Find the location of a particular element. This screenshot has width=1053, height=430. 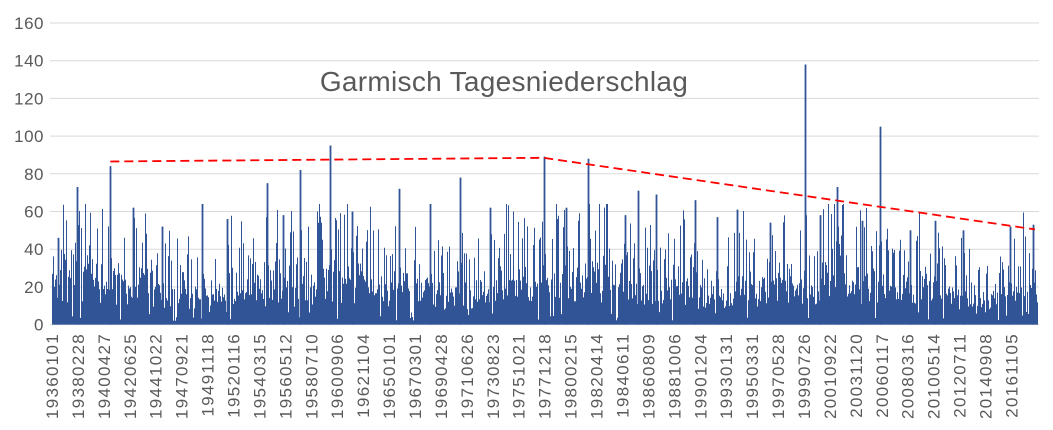

x-tick-label: 19380228 is located at coordinates (78, 376).